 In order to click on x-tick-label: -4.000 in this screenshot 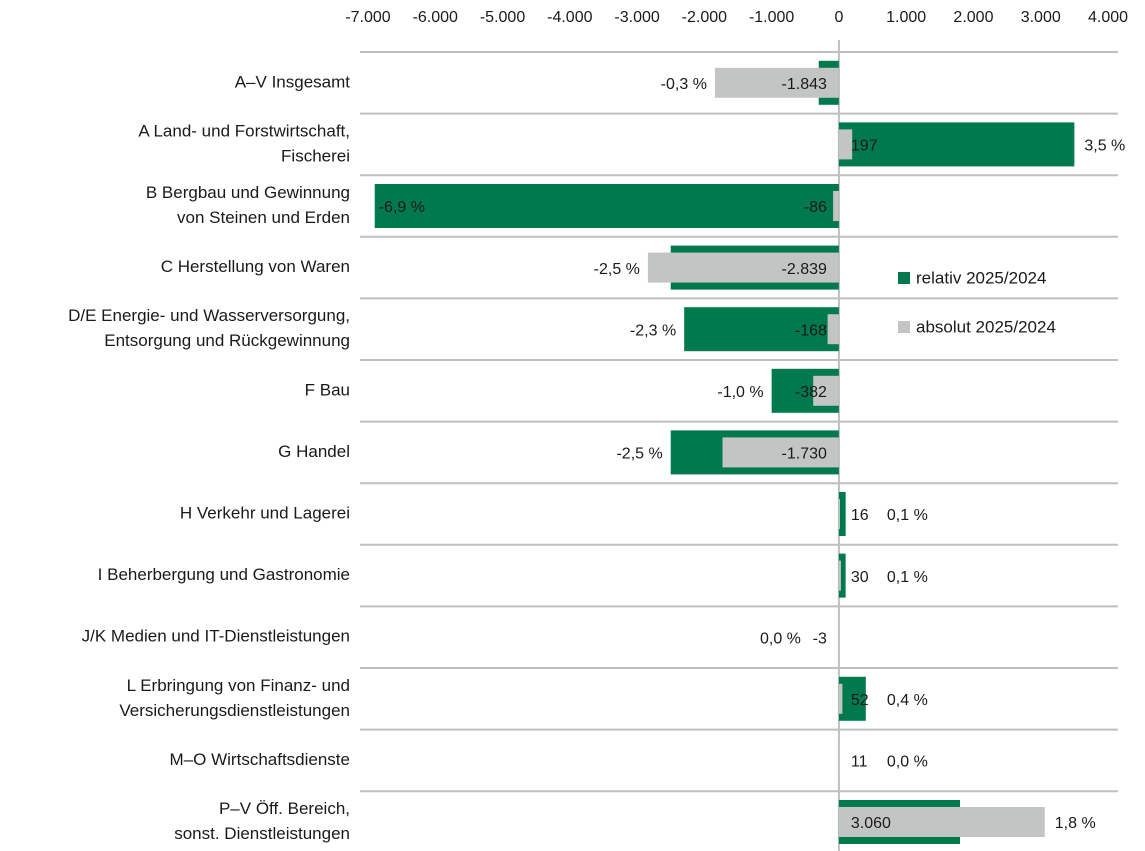, I will do `click(569, 17)`.